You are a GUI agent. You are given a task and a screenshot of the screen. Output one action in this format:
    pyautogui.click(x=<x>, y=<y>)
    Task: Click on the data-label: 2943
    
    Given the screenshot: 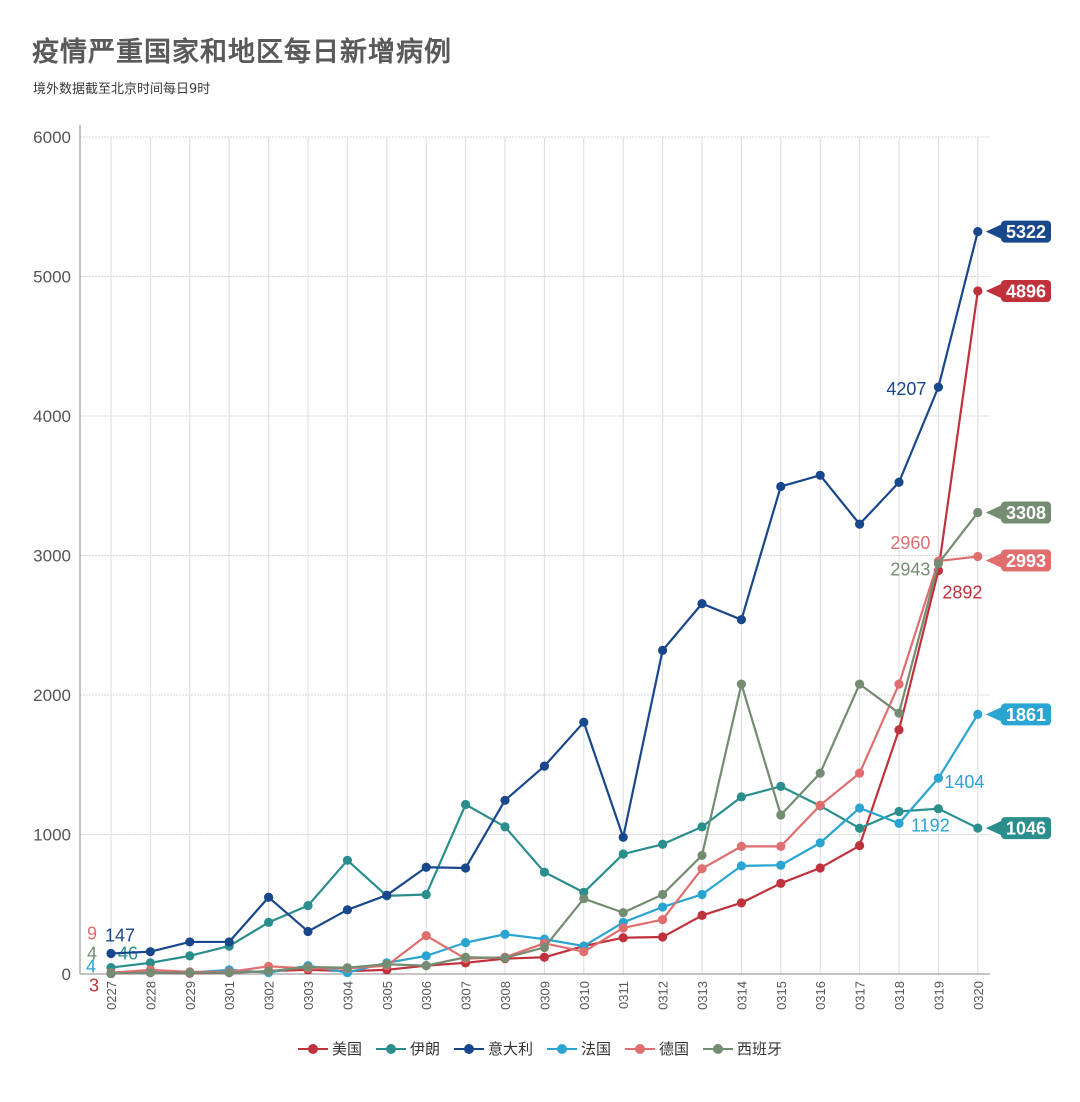 What is the action you would take?
    pyautogui.click(x=910, y=569)
    